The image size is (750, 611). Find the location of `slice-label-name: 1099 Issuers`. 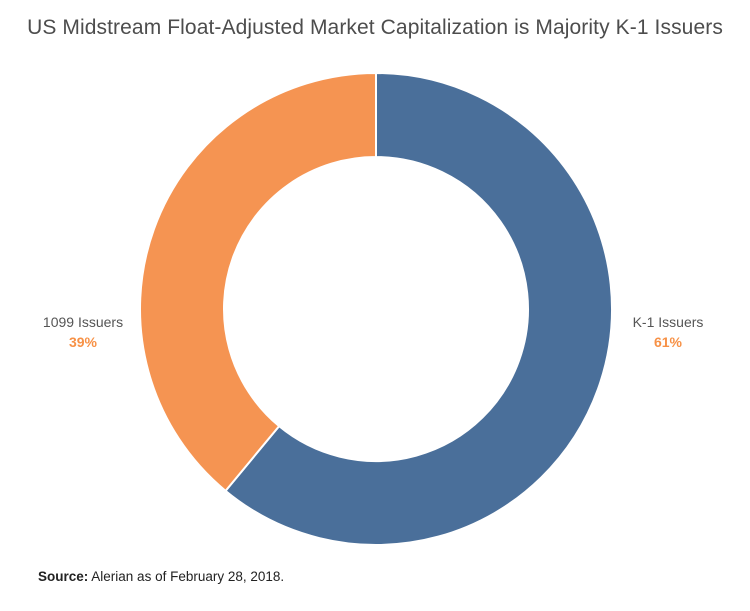

slice-label-name: 1099 Issuers is located at coordinates (83, 322).